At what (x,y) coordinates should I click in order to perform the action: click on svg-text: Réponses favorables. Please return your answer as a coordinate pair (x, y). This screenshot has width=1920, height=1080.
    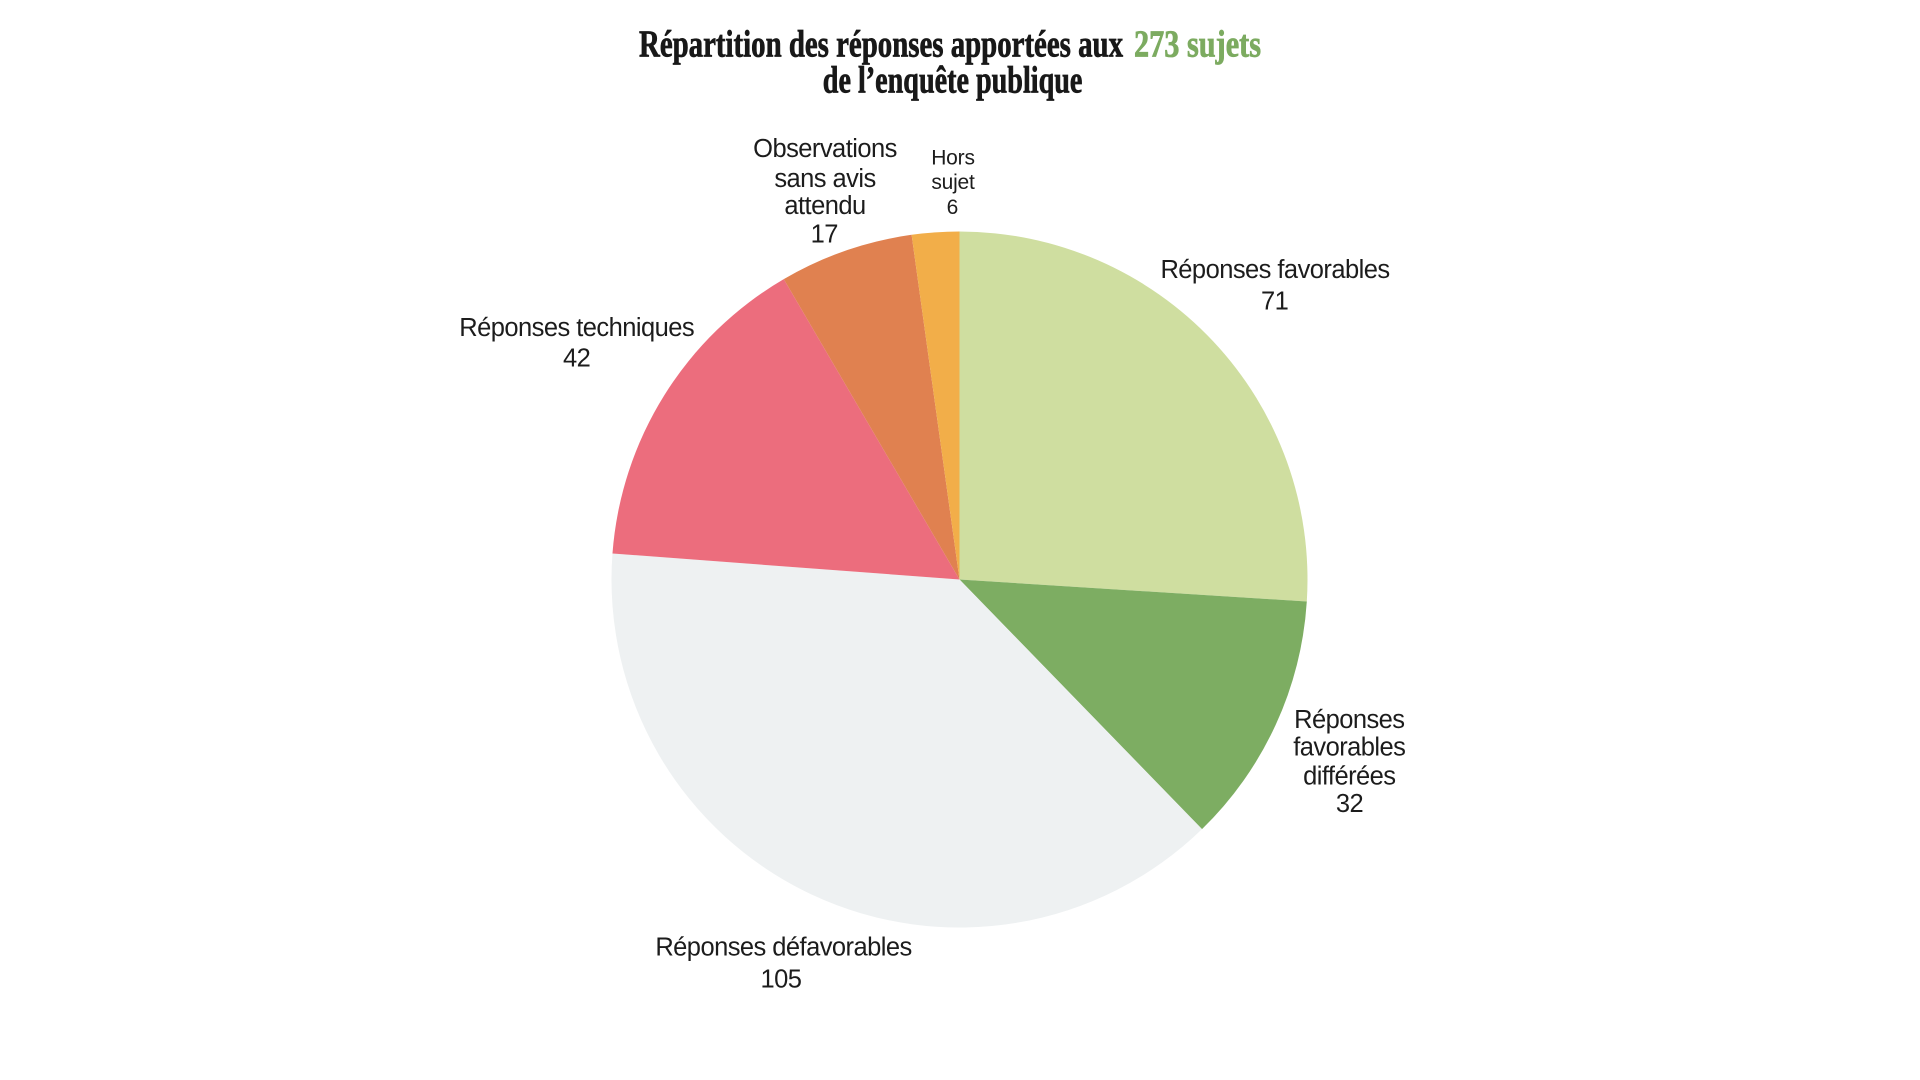
    Looking at the image, I should click on (1274, 270).